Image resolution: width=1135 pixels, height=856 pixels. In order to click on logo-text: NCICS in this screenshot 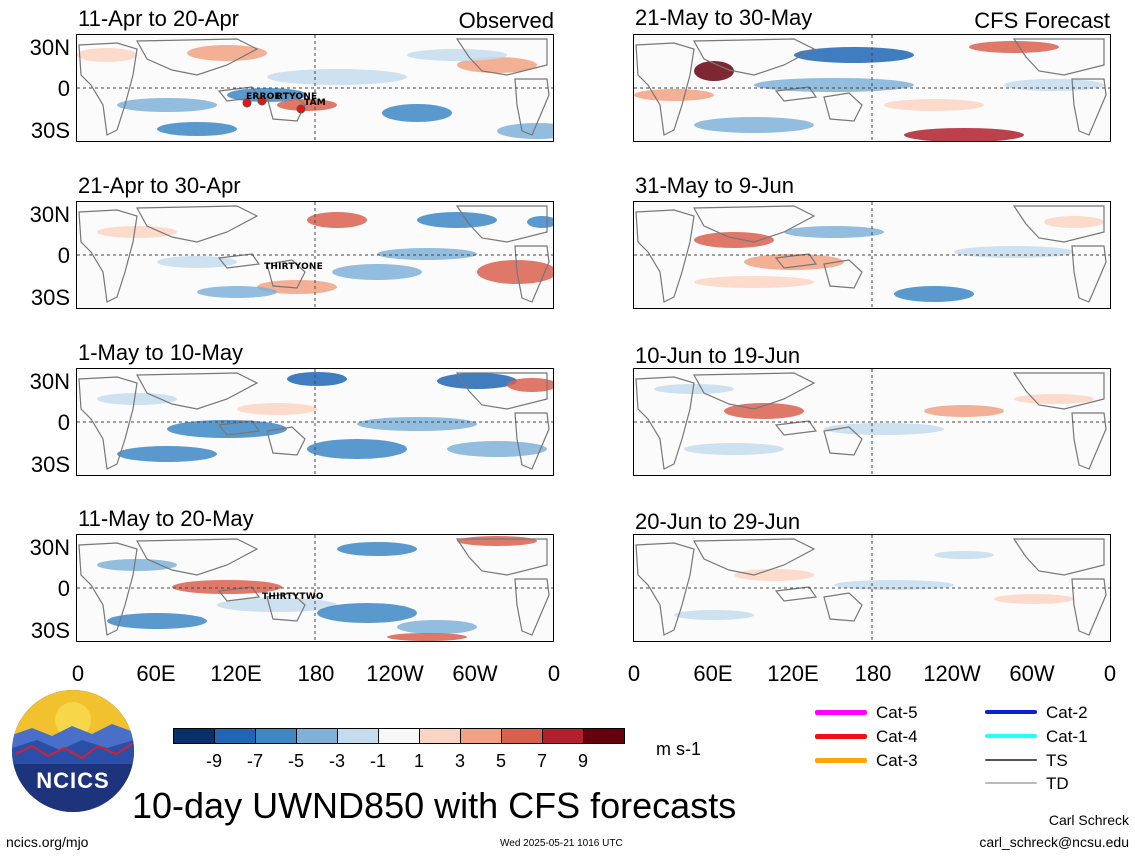, I will do `click(73, 780)`.